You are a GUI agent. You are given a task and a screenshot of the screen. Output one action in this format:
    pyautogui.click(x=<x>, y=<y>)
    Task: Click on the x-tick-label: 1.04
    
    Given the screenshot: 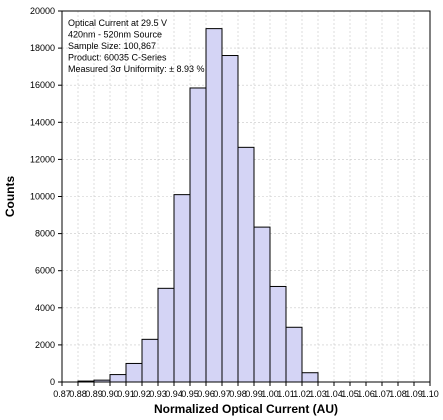 What is the action you would take?
    pyautogui.click(x=334, y=394)
    